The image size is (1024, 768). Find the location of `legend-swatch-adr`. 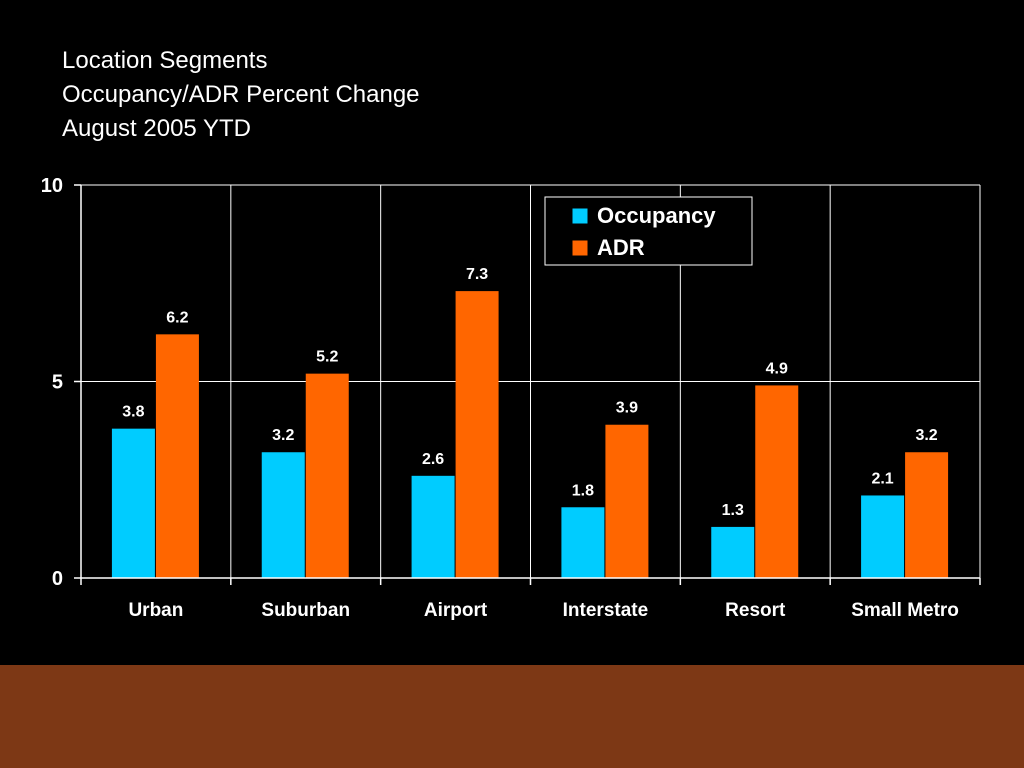

legend-swatch-adr is located at coordinates (580, 248).